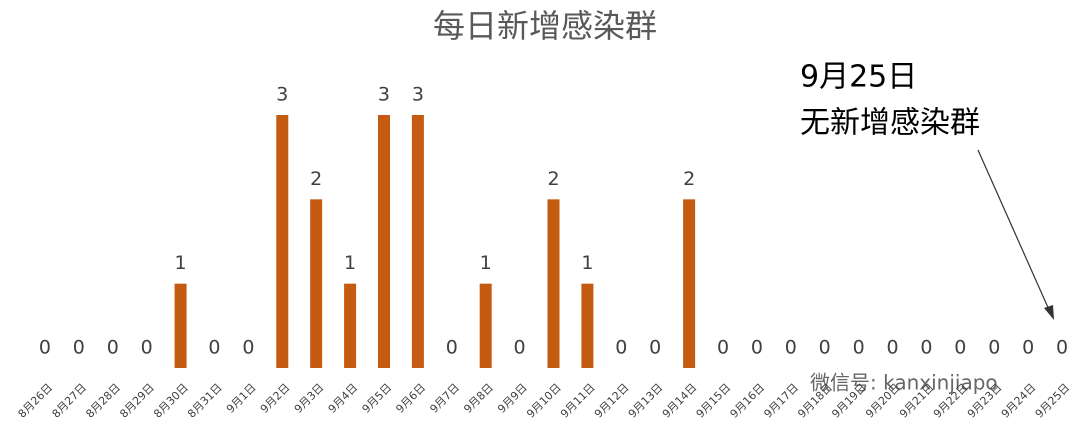  Describe the element at coordinates (137, 401) in the screenshot. I see `x-tick-label: 8月29日` at that location.